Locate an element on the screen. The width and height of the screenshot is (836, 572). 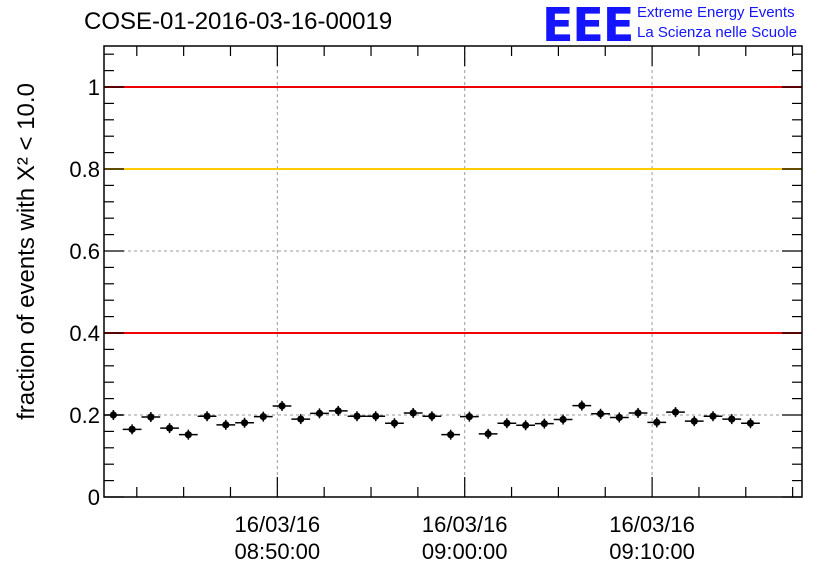
logo-line-1: Extreme Energy Events is located at coordinates (716, 12).